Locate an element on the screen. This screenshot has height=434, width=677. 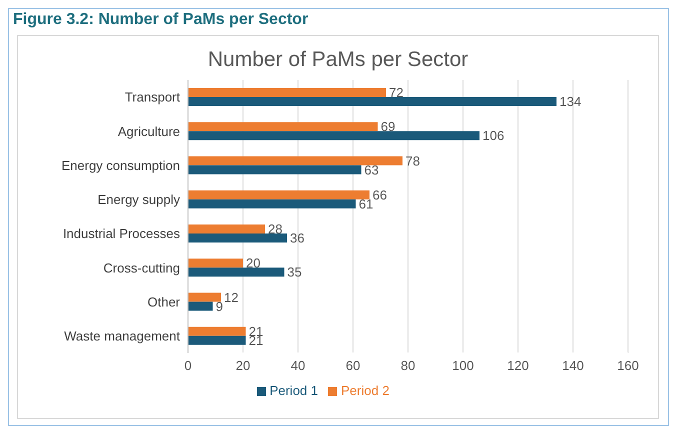
y-tick-label: Agriculture is located at coordinates (149, 131).